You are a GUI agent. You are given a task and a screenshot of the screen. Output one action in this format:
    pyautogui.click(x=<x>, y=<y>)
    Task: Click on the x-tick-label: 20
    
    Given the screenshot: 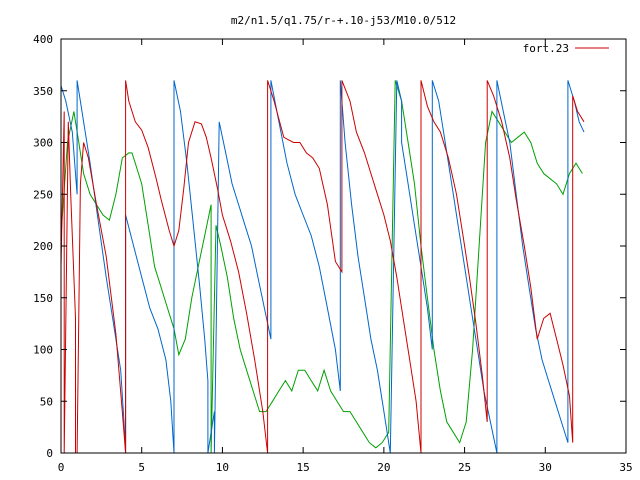 What is the action you would take?
    pyautogui.click(x=383, y=467)
    